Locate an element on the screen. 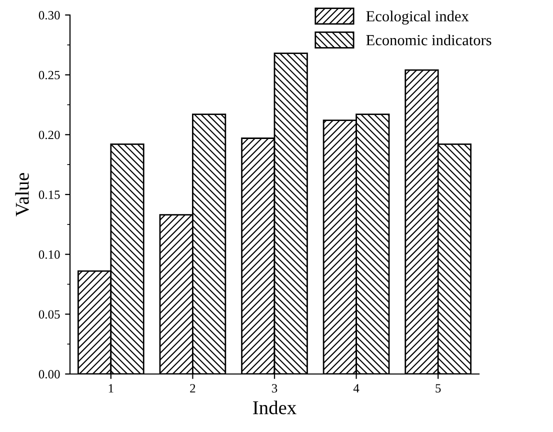 This screenshot has height=432, width=553. y-tick-label: 0.30 is located at coordinates (49, 15).